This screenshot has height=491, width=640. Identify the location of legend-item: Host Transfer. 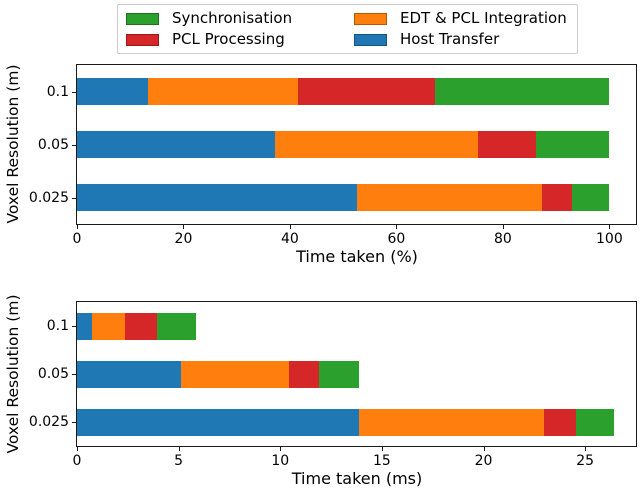
(461, 39).